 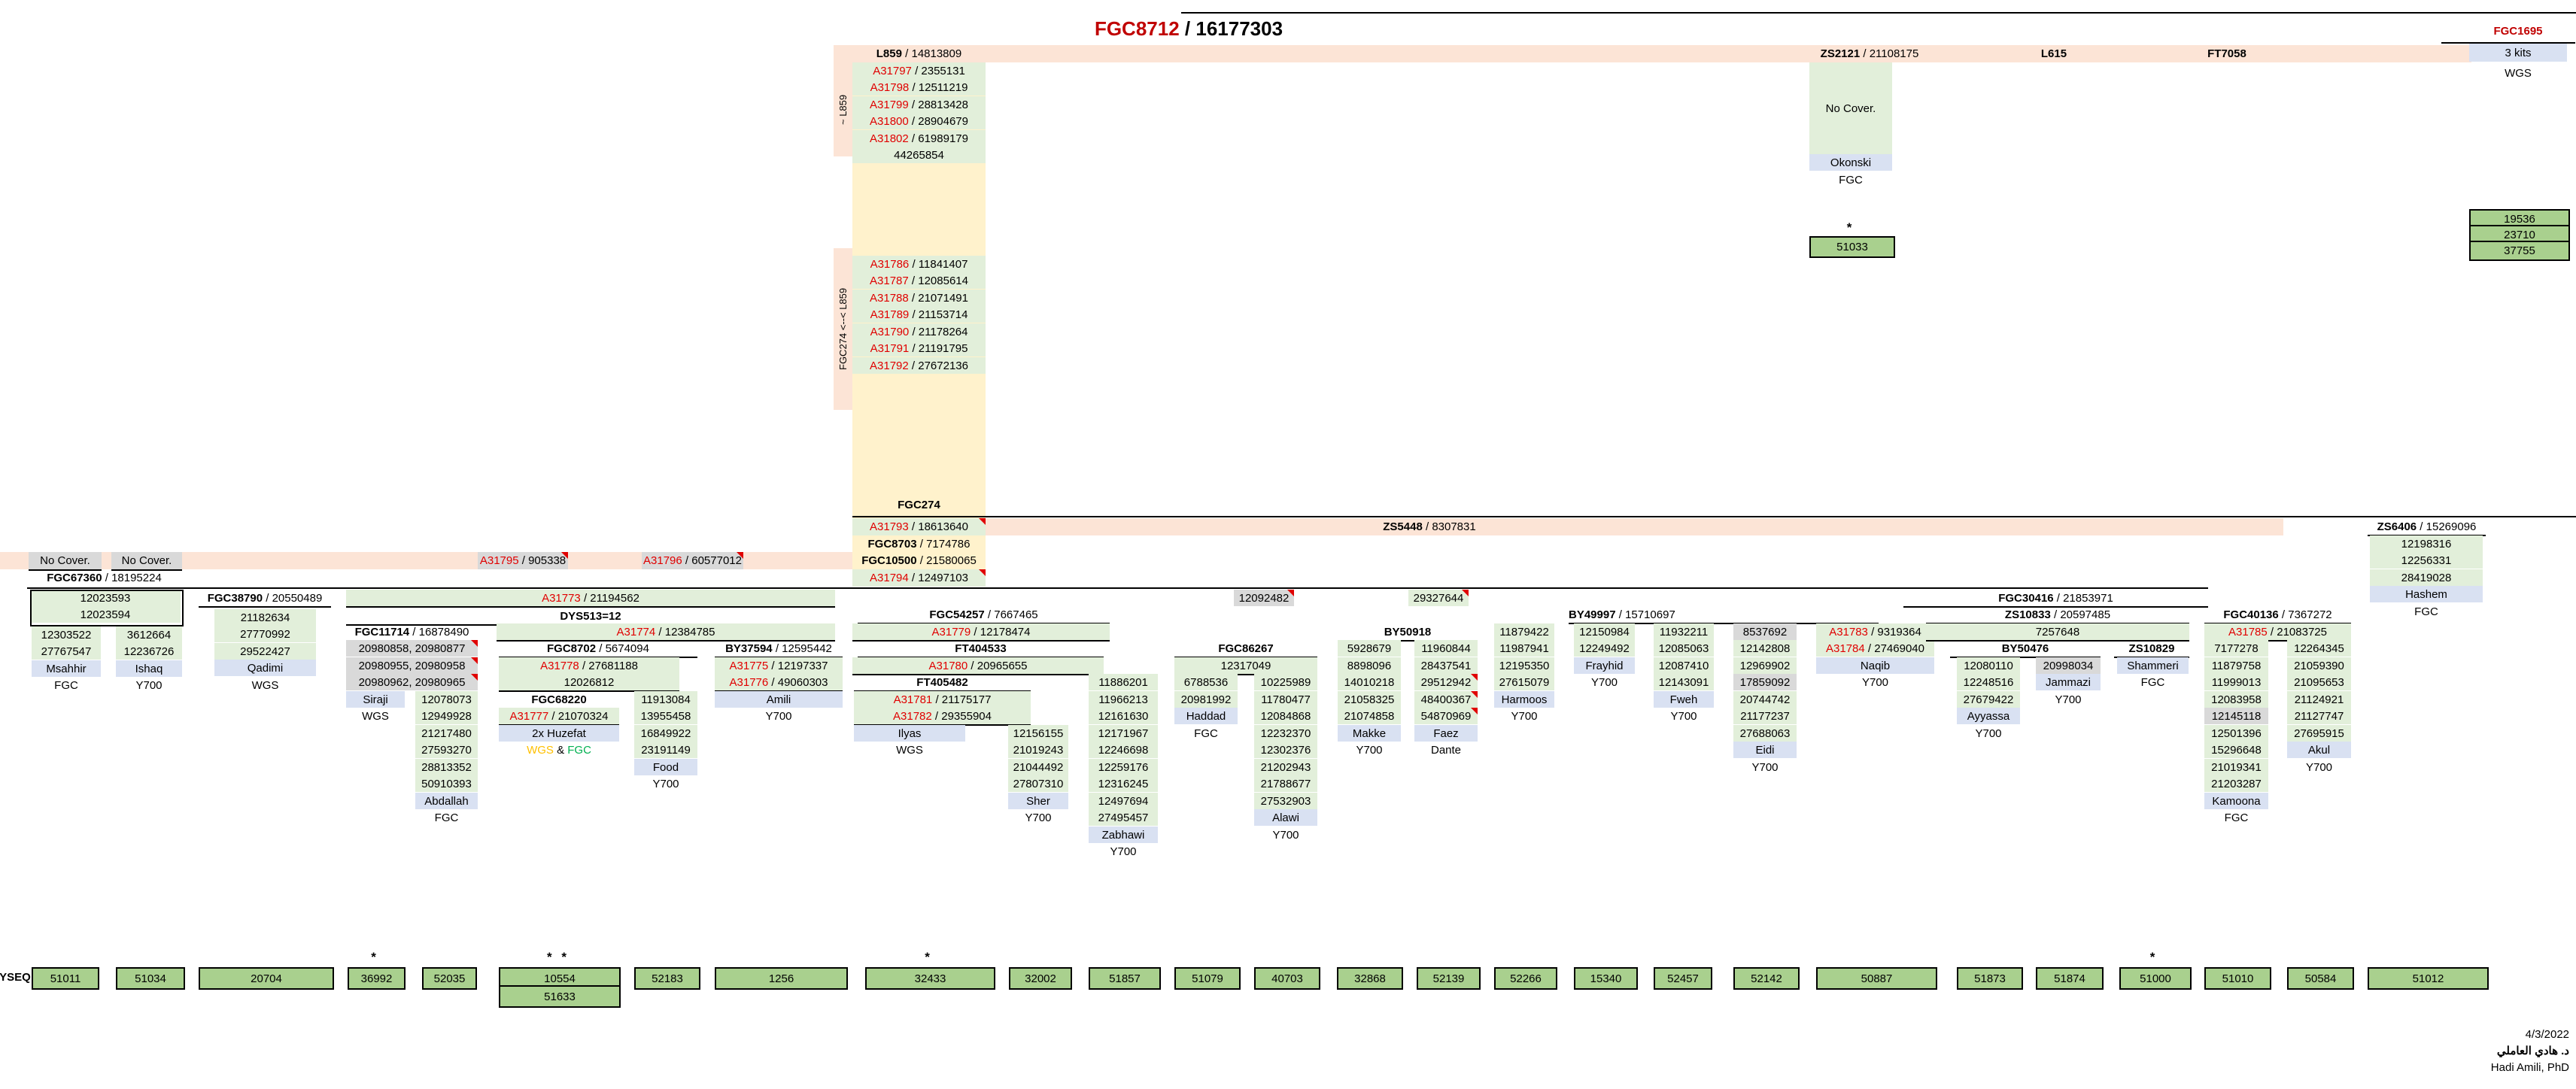 What do you see at coordinates (439, 632) in the screenshot?
I see `text-part: / 16878490` at bounding box center [439, 632].